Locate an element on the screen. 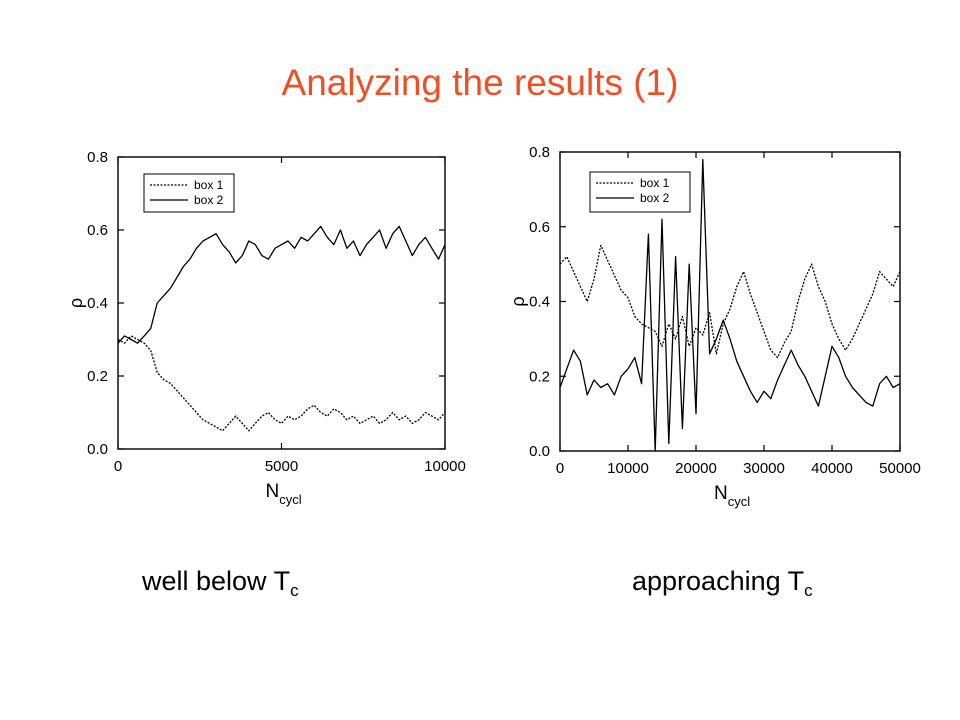  right-caption-text: approaching T is located at coordinates (718, 581).